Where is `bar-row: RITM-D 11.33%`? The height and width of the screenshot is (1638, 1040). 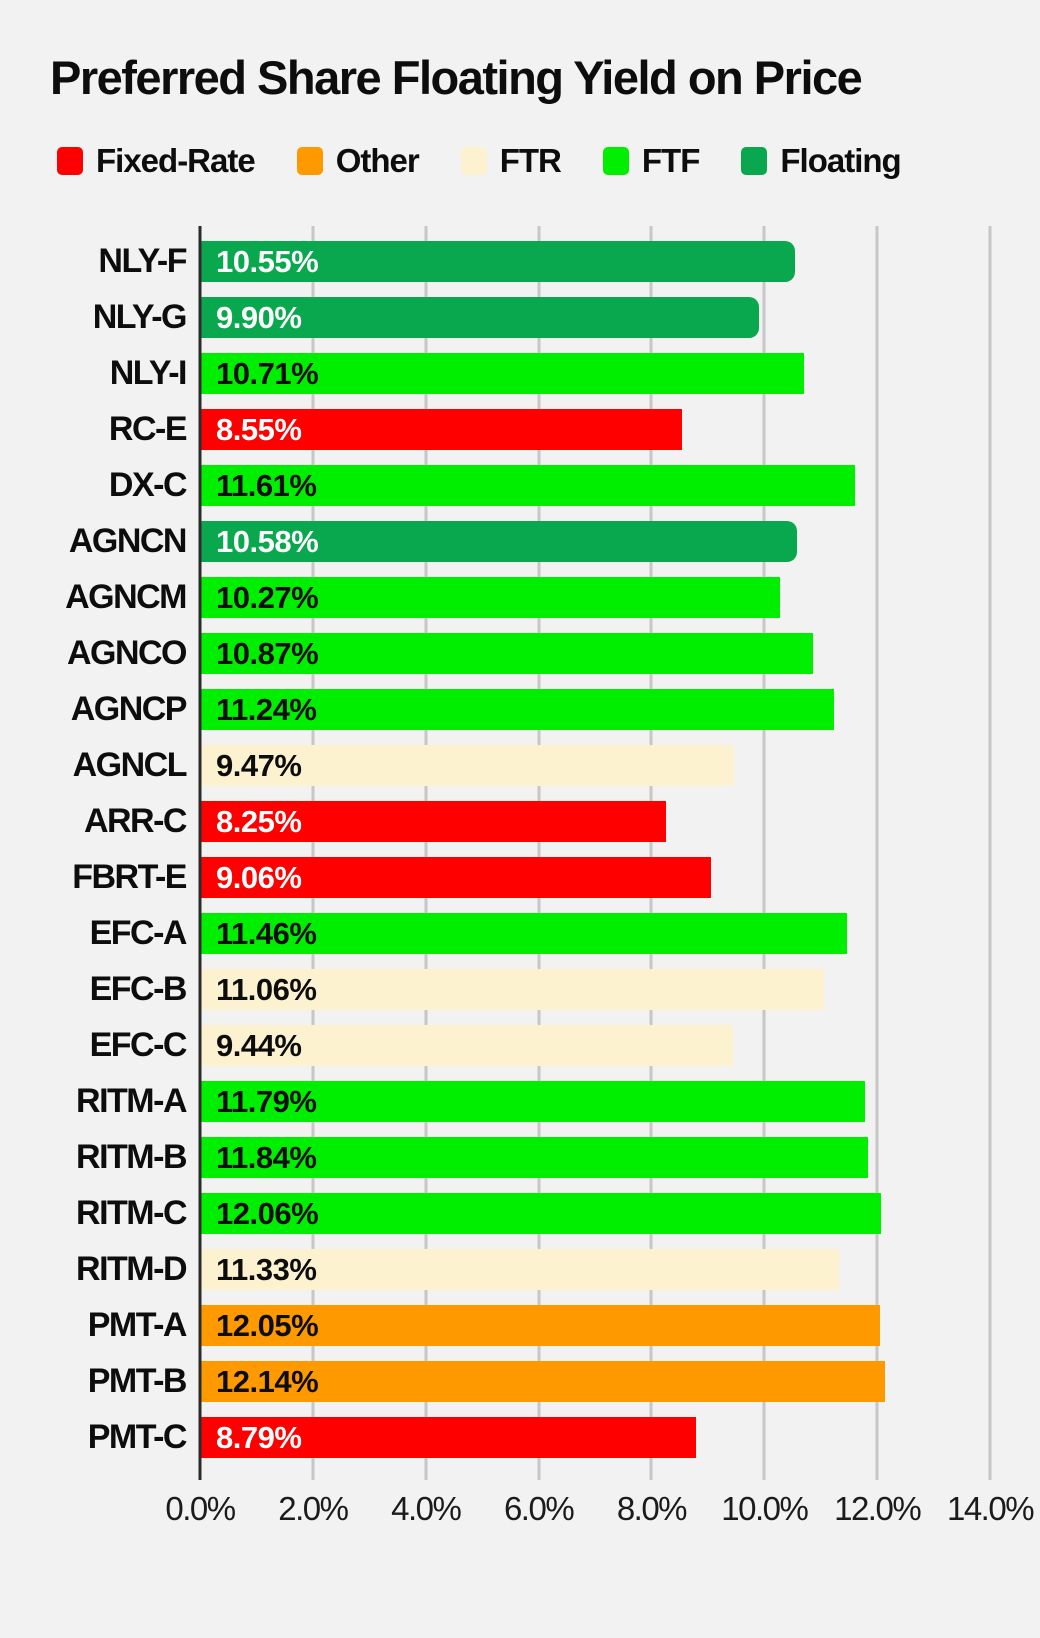
bar-row: RITM-D 11.33% is located at coordinates (533, 1270).